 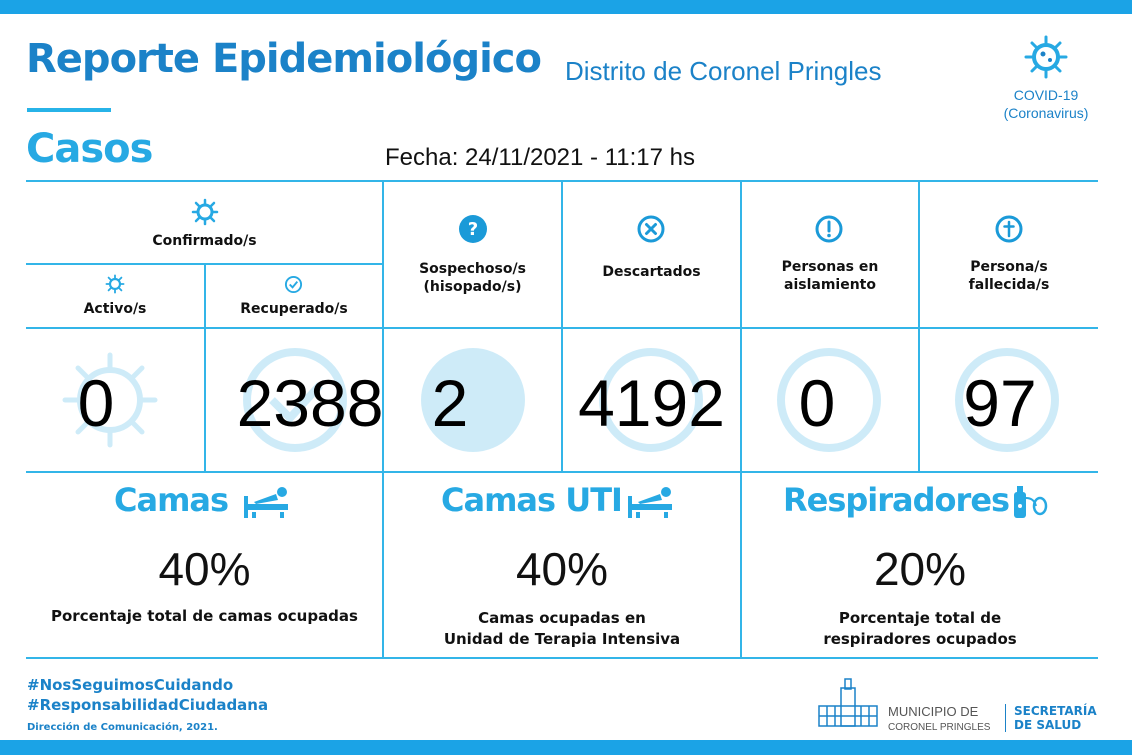 What do you see at coordinates (472, 287) in the screenshot?
I see `header-suspected-line2: (hisopado/s)` at bounding box center [472, 287].